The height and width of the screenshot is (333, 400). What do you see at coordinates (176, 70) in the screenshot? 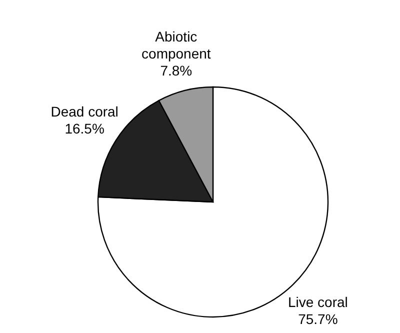
I see `data-label: 7.8%` at bounding box center [176, 70].